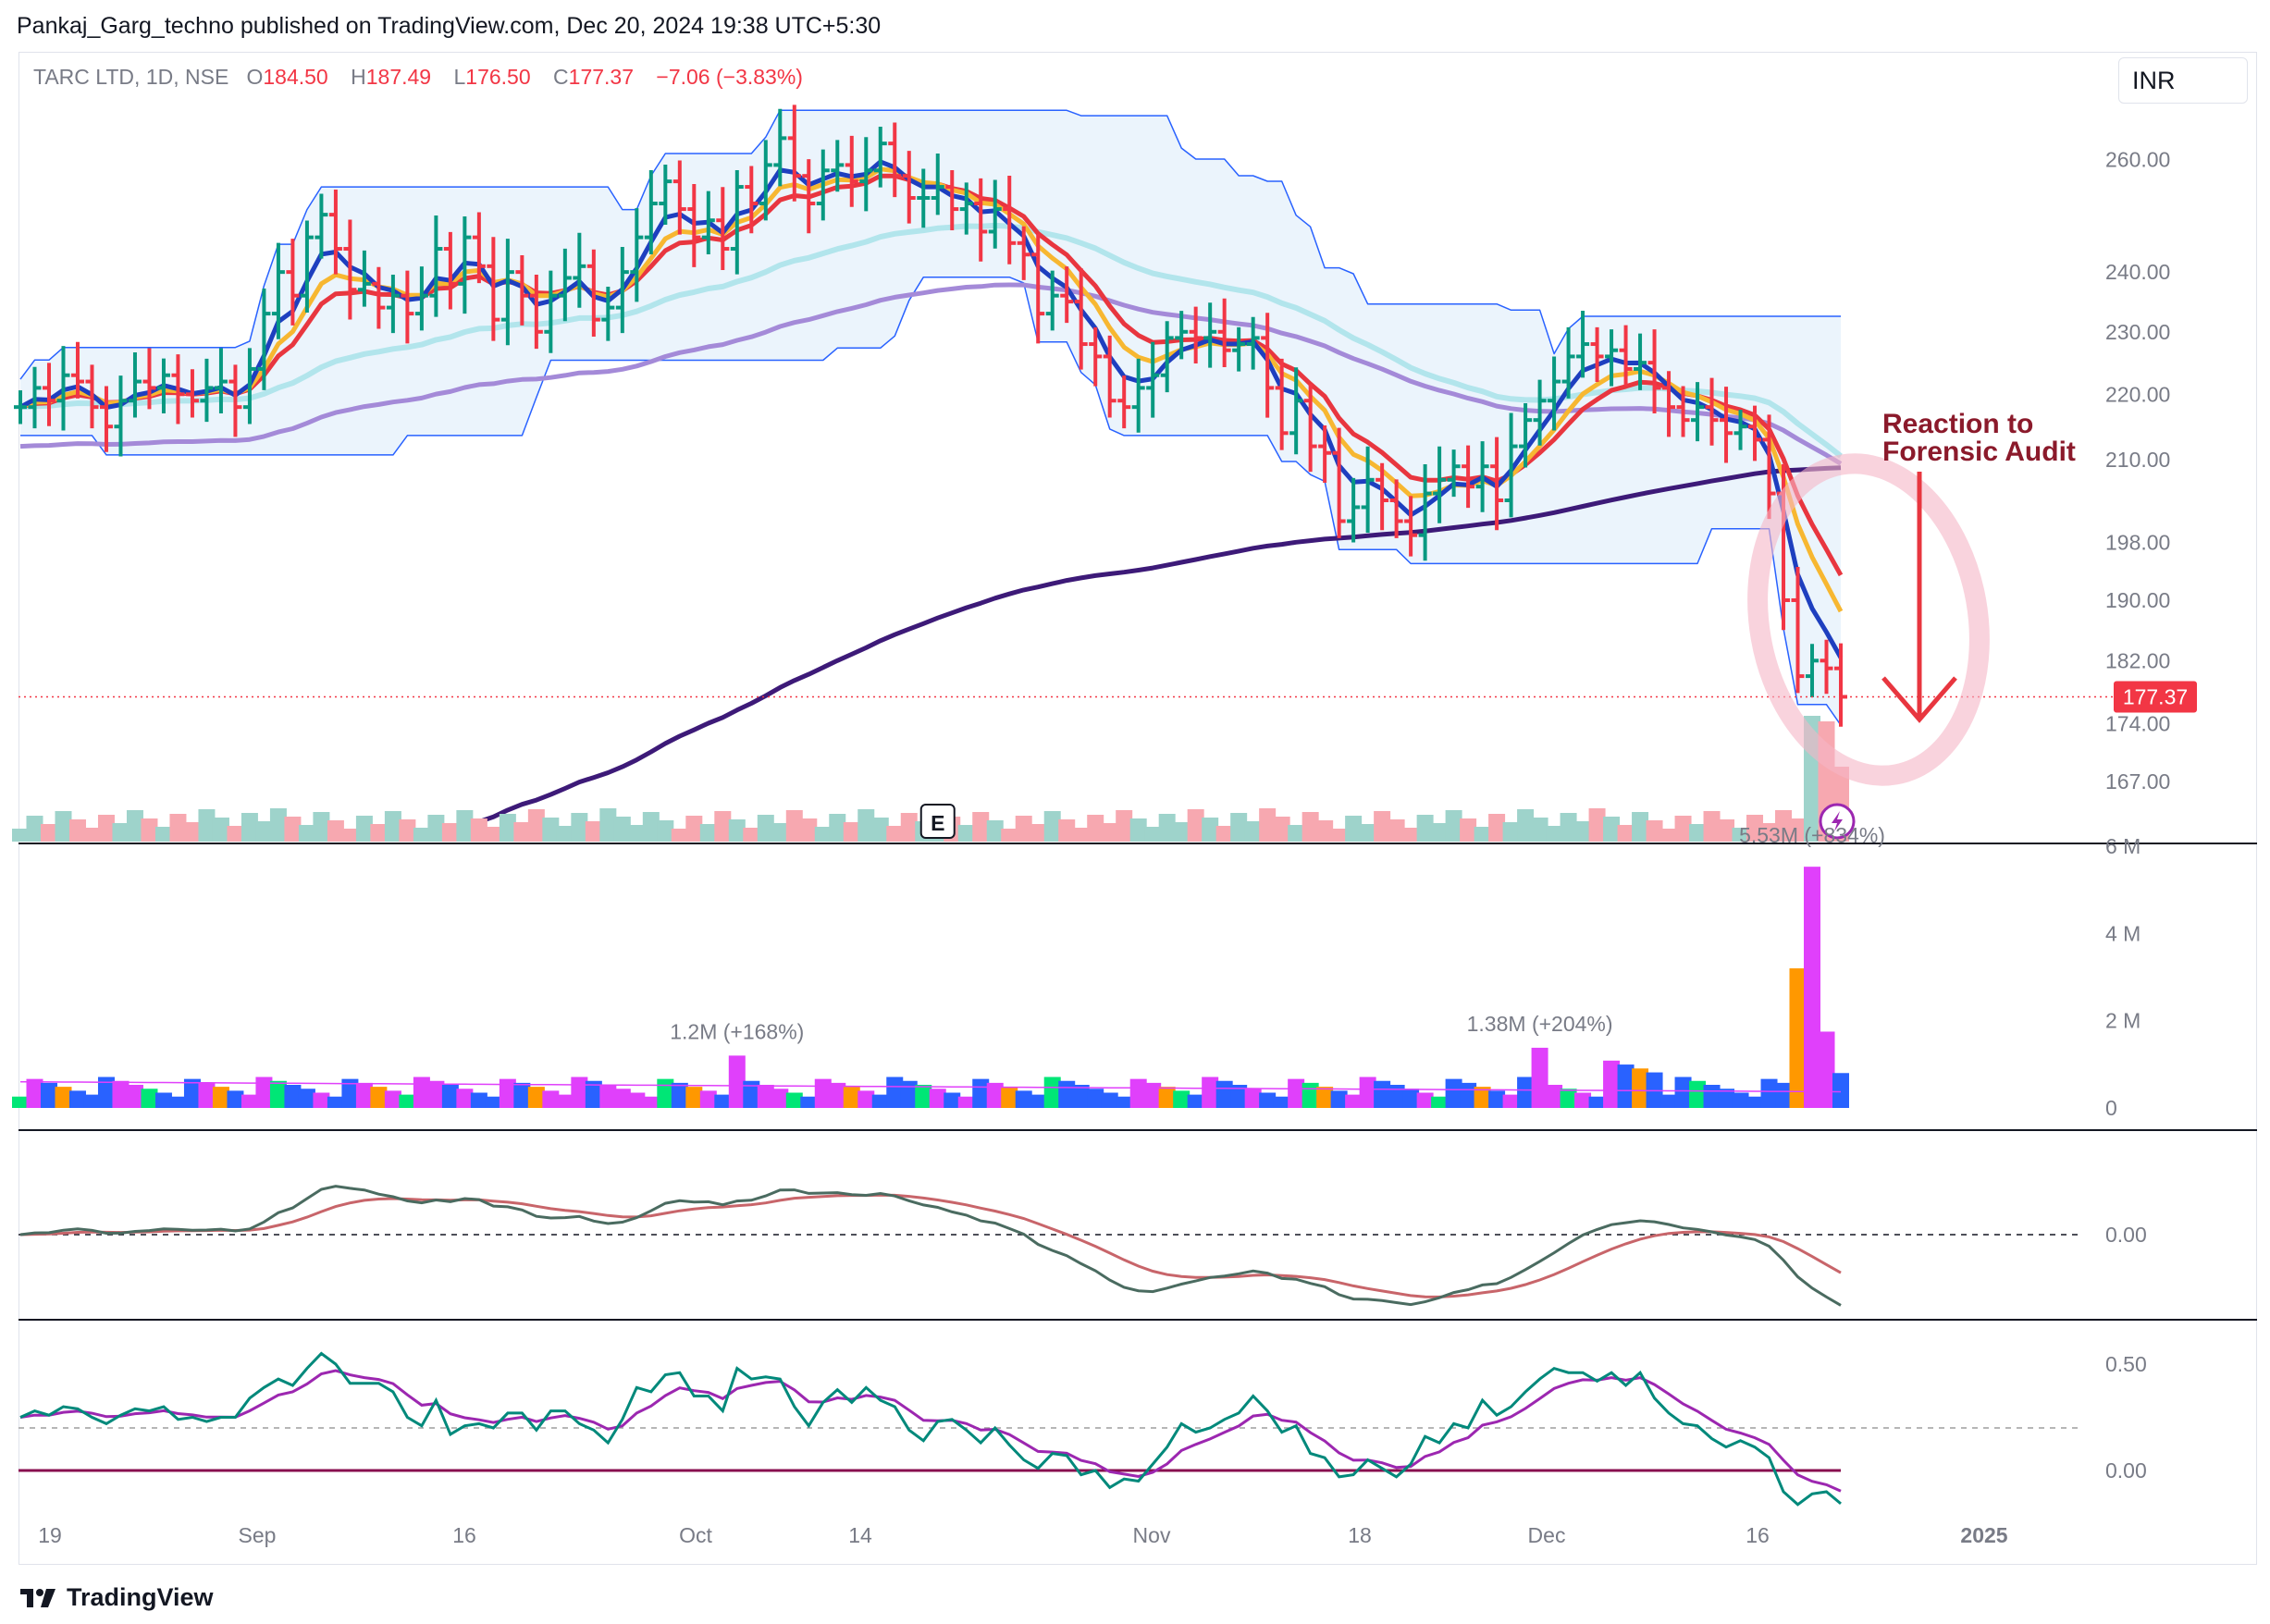 Image resolution: width=2270 pixels, height=1624 pixels. What do you see at coordinates (2137, 160) in the screenshot?
I see `price-axis-label: 260.00` at bounding box center [2137, 160].